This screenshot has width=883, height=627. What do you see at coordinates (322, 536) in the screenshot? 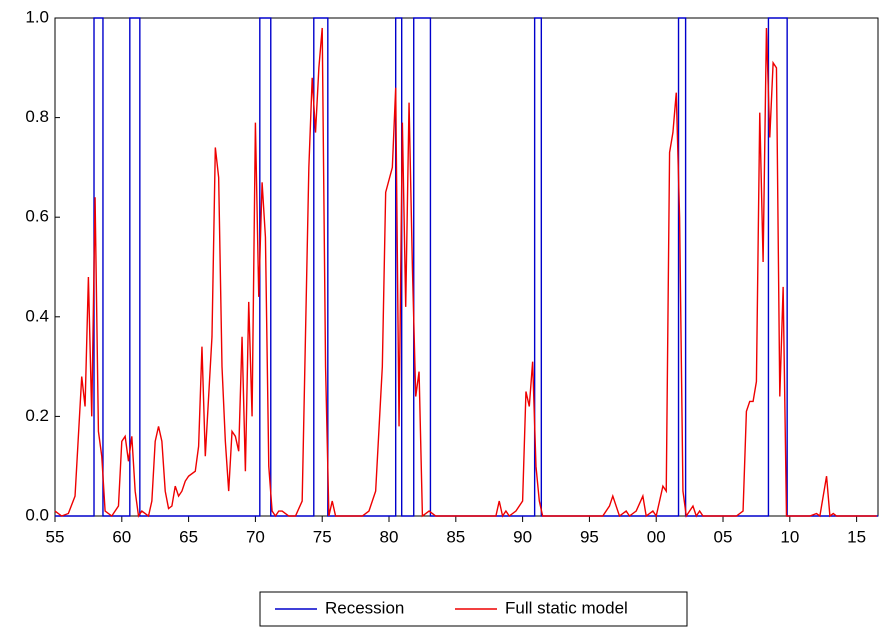
I see `x-tick-label: 75` at bounding box center [322, 536].